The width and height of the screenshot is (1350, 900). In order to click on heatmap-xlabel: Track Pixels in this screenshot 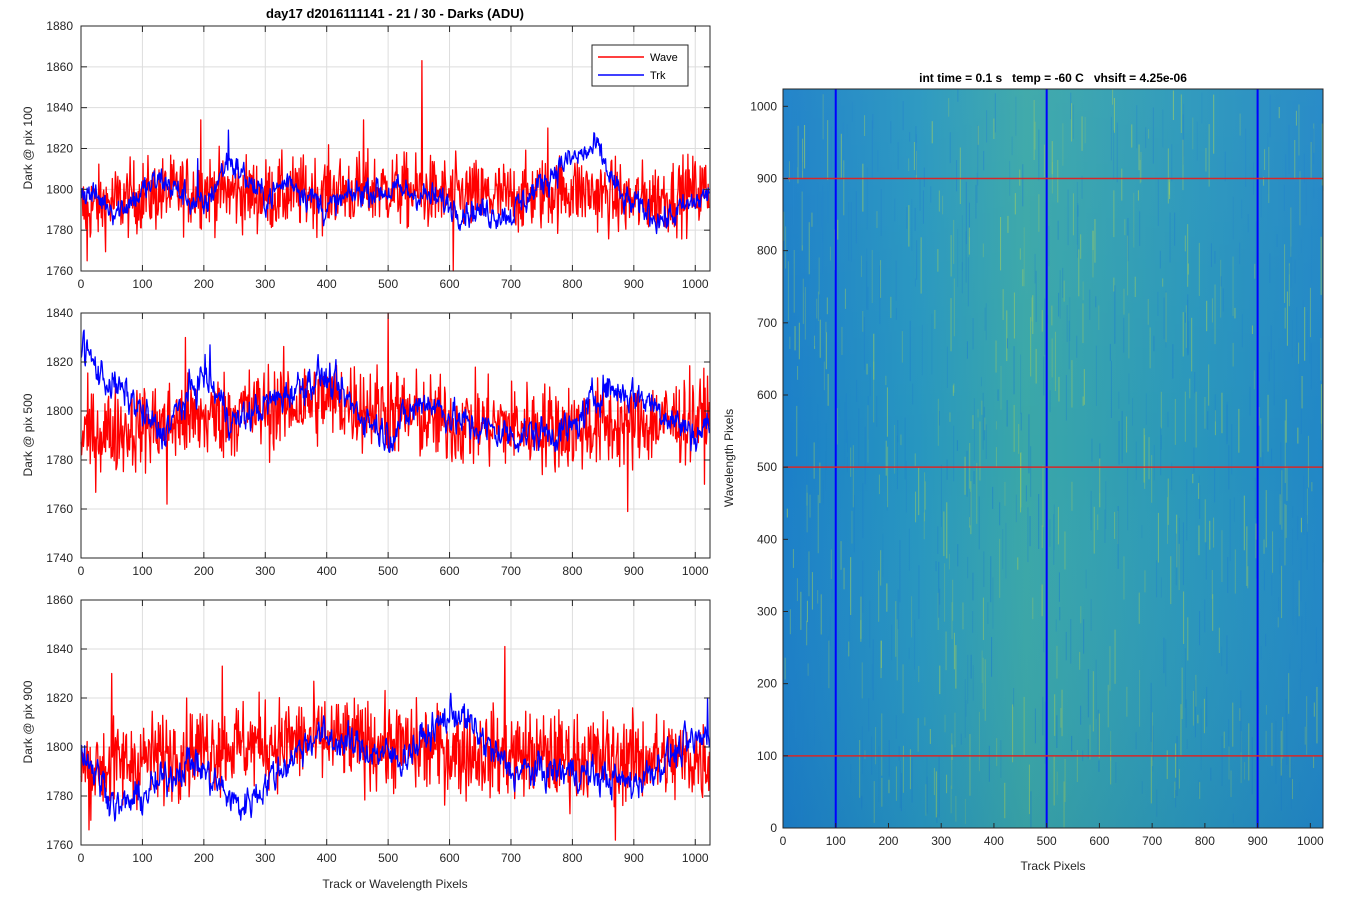, I will do `click(1053, 866)`.